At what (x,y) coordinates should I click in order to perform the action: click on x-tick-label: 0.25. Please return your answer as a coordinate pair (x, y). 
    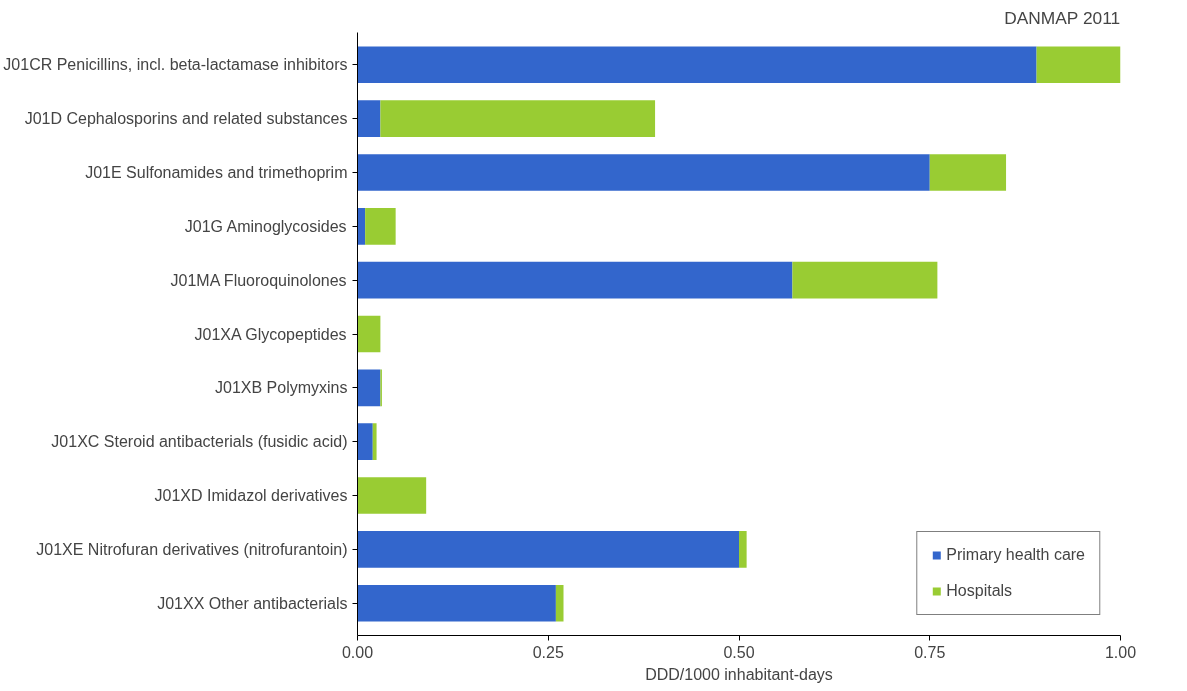
    Looking at the image, I should click on (548, 652).